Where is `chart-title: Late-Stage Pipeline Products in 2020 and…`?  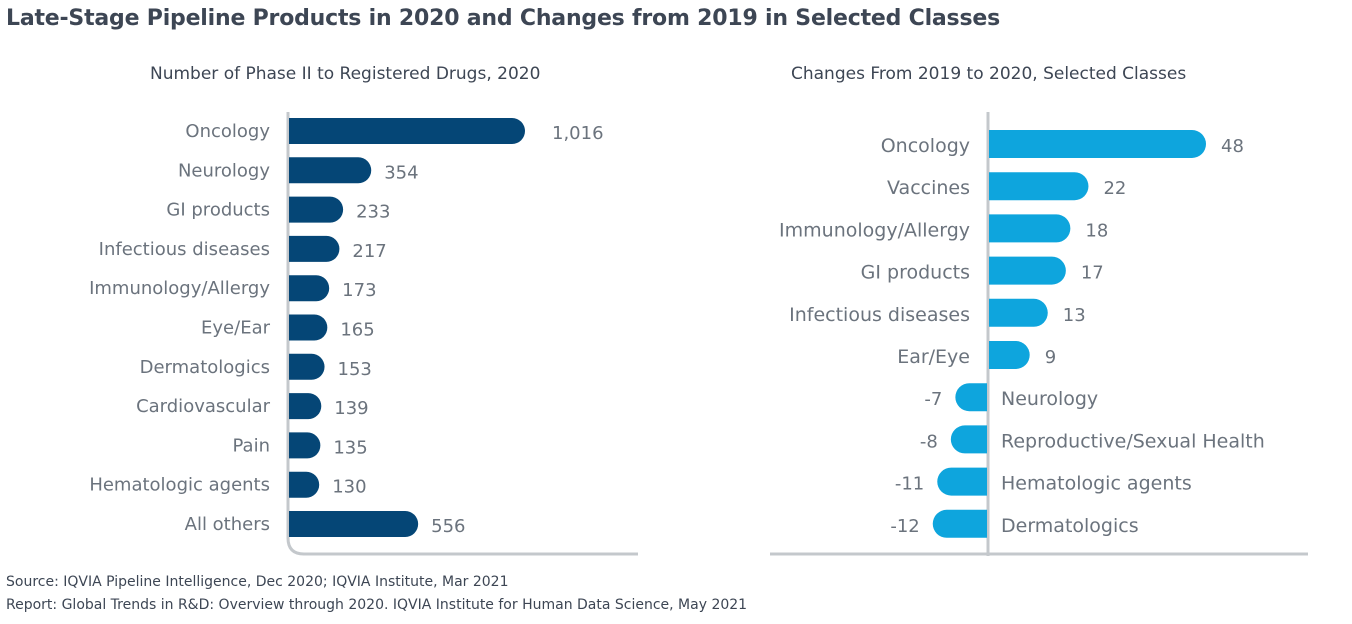 chart-title: Late-Stage Pipeline Products in 2020 and… is located at coordinates (503, 18).